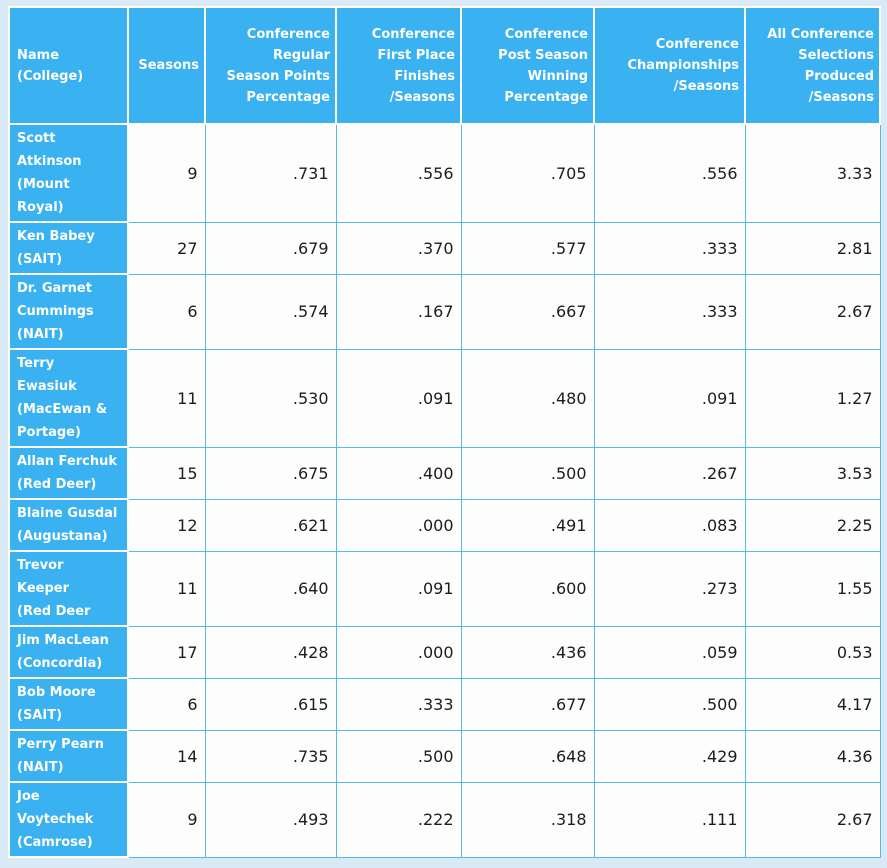  I want to click on cell-conf-regular-season-points-percentage: .675, so click(270, 473).